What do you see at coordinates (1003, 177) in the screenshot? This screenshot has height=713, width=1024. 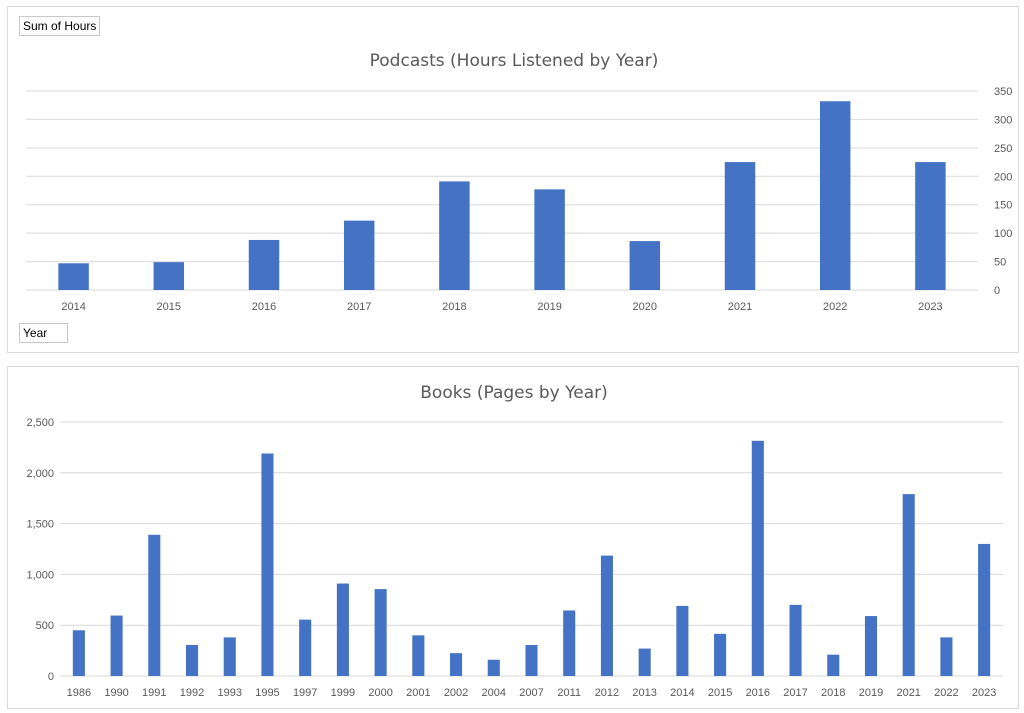 I see `y-tick-label: 200` at bounding box center [1003, 177].